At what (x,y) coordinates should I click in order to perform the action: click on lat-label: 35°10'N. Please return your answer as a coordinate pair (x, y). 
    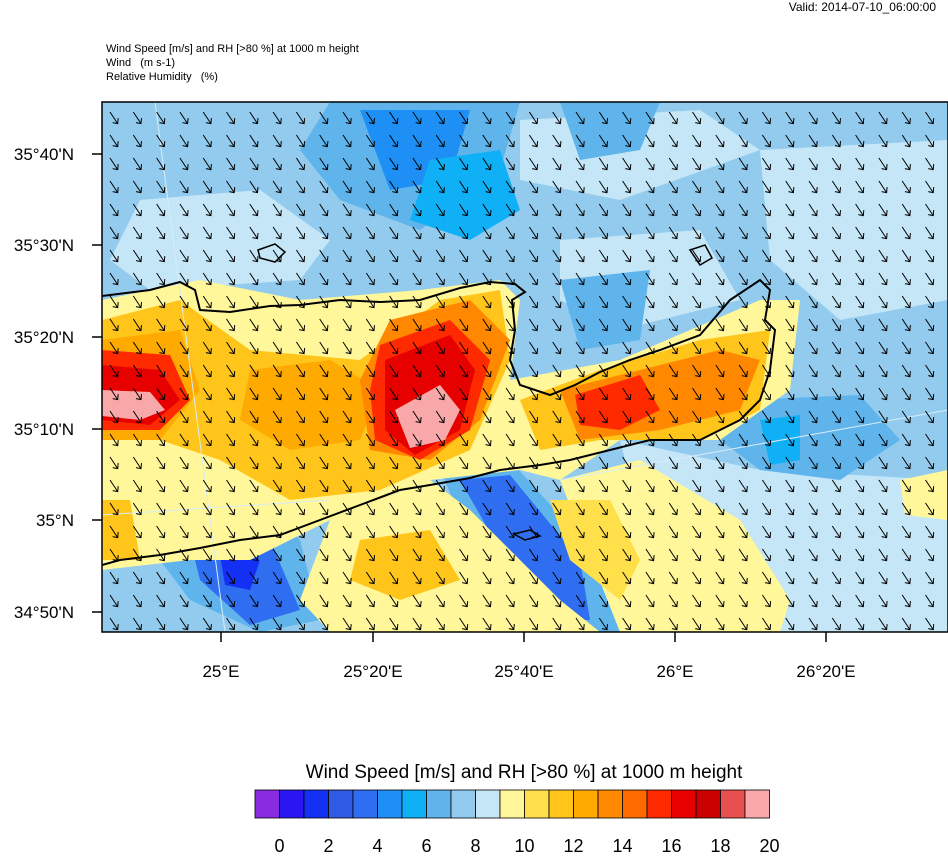
    Looking at the image, I should click on (44, 429).